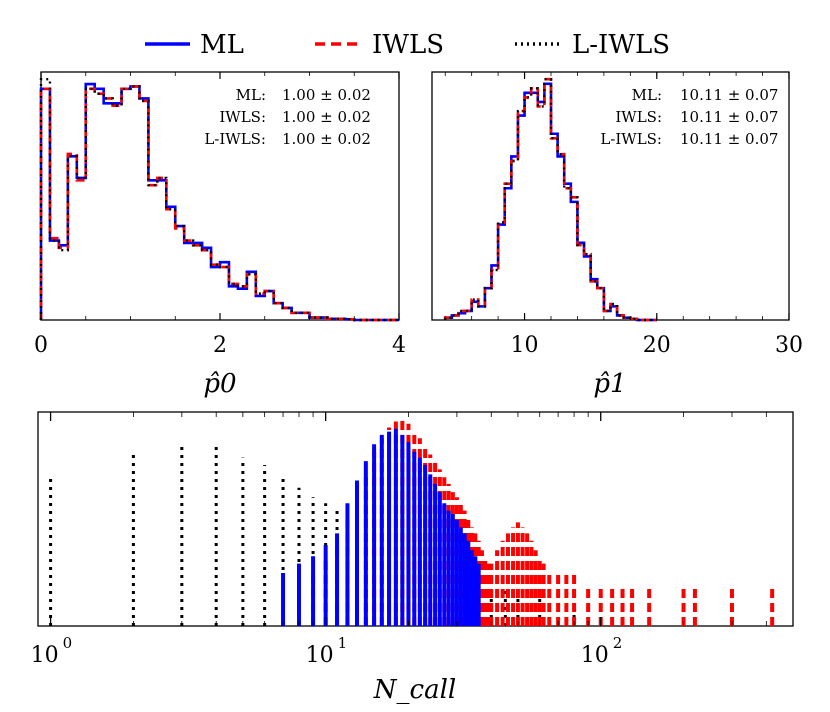 This screenshot has height=712, width=830. Describe the element at coordinates (729, 117) in the screenshot. I see `panel-p1-stat-value-iwls: 10.11 ± 0.07` at that location.